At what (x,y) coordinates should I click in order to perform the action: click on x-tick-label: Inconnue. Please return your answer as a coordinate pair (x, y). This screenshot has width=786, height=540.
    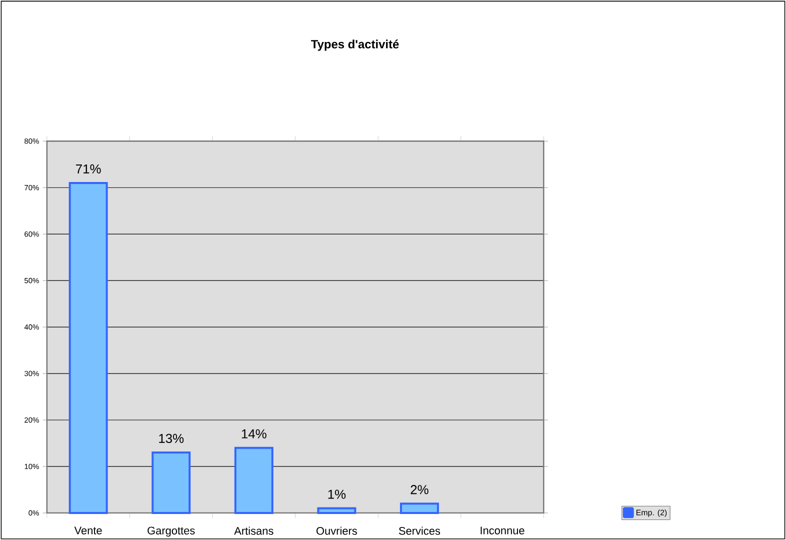
    Looking at the image, I should click on (502, 530).